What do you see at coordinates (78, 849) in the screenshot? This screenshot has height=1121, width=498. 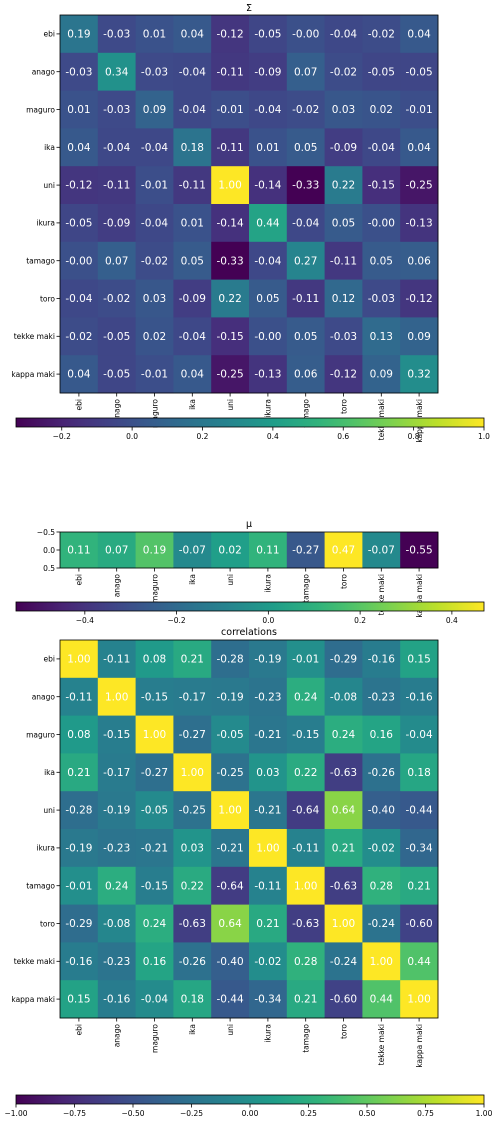 I see `cell-value-label: -0.19` at bounding box center [78, 849].